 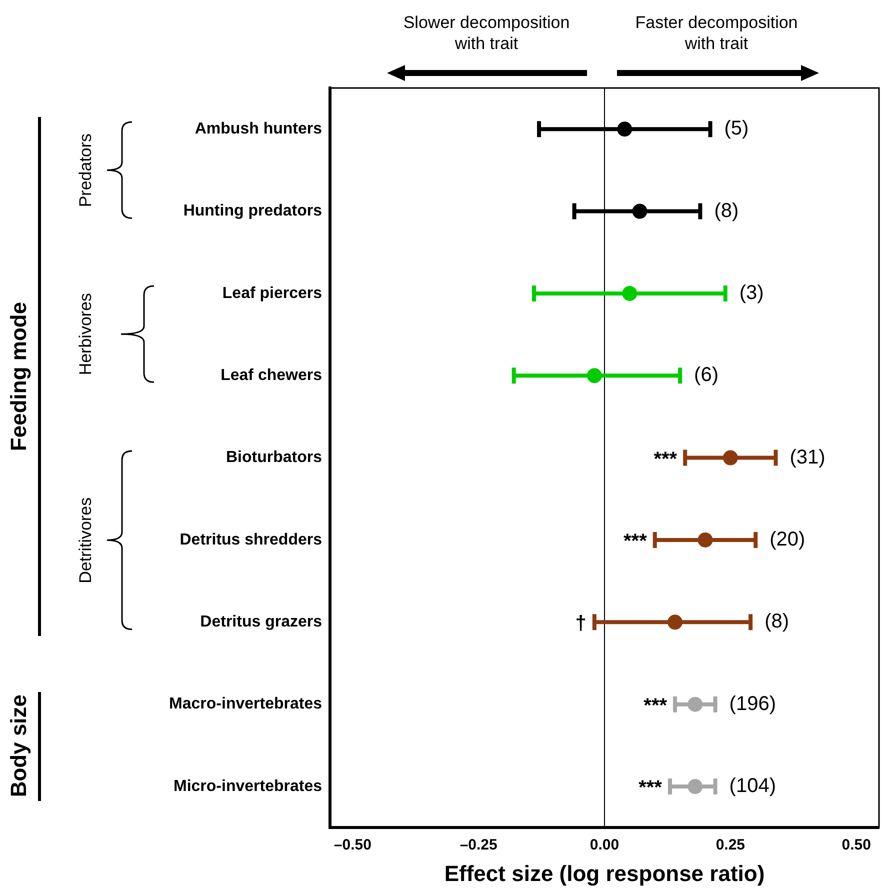 I want to click on y-tick-label: Leaf chewers, so click(x=271, y=375).